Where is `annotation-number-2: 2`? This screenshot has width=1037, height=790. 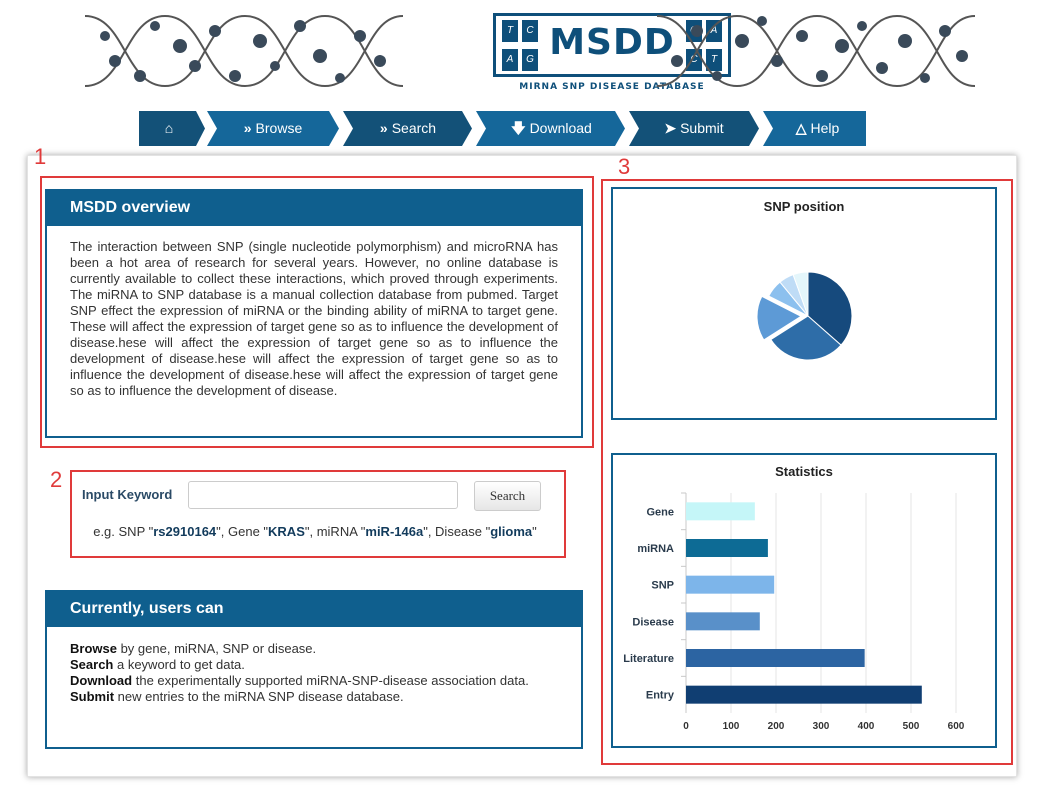 annotation-number-2: 2 is located at coordinates (56, 479).